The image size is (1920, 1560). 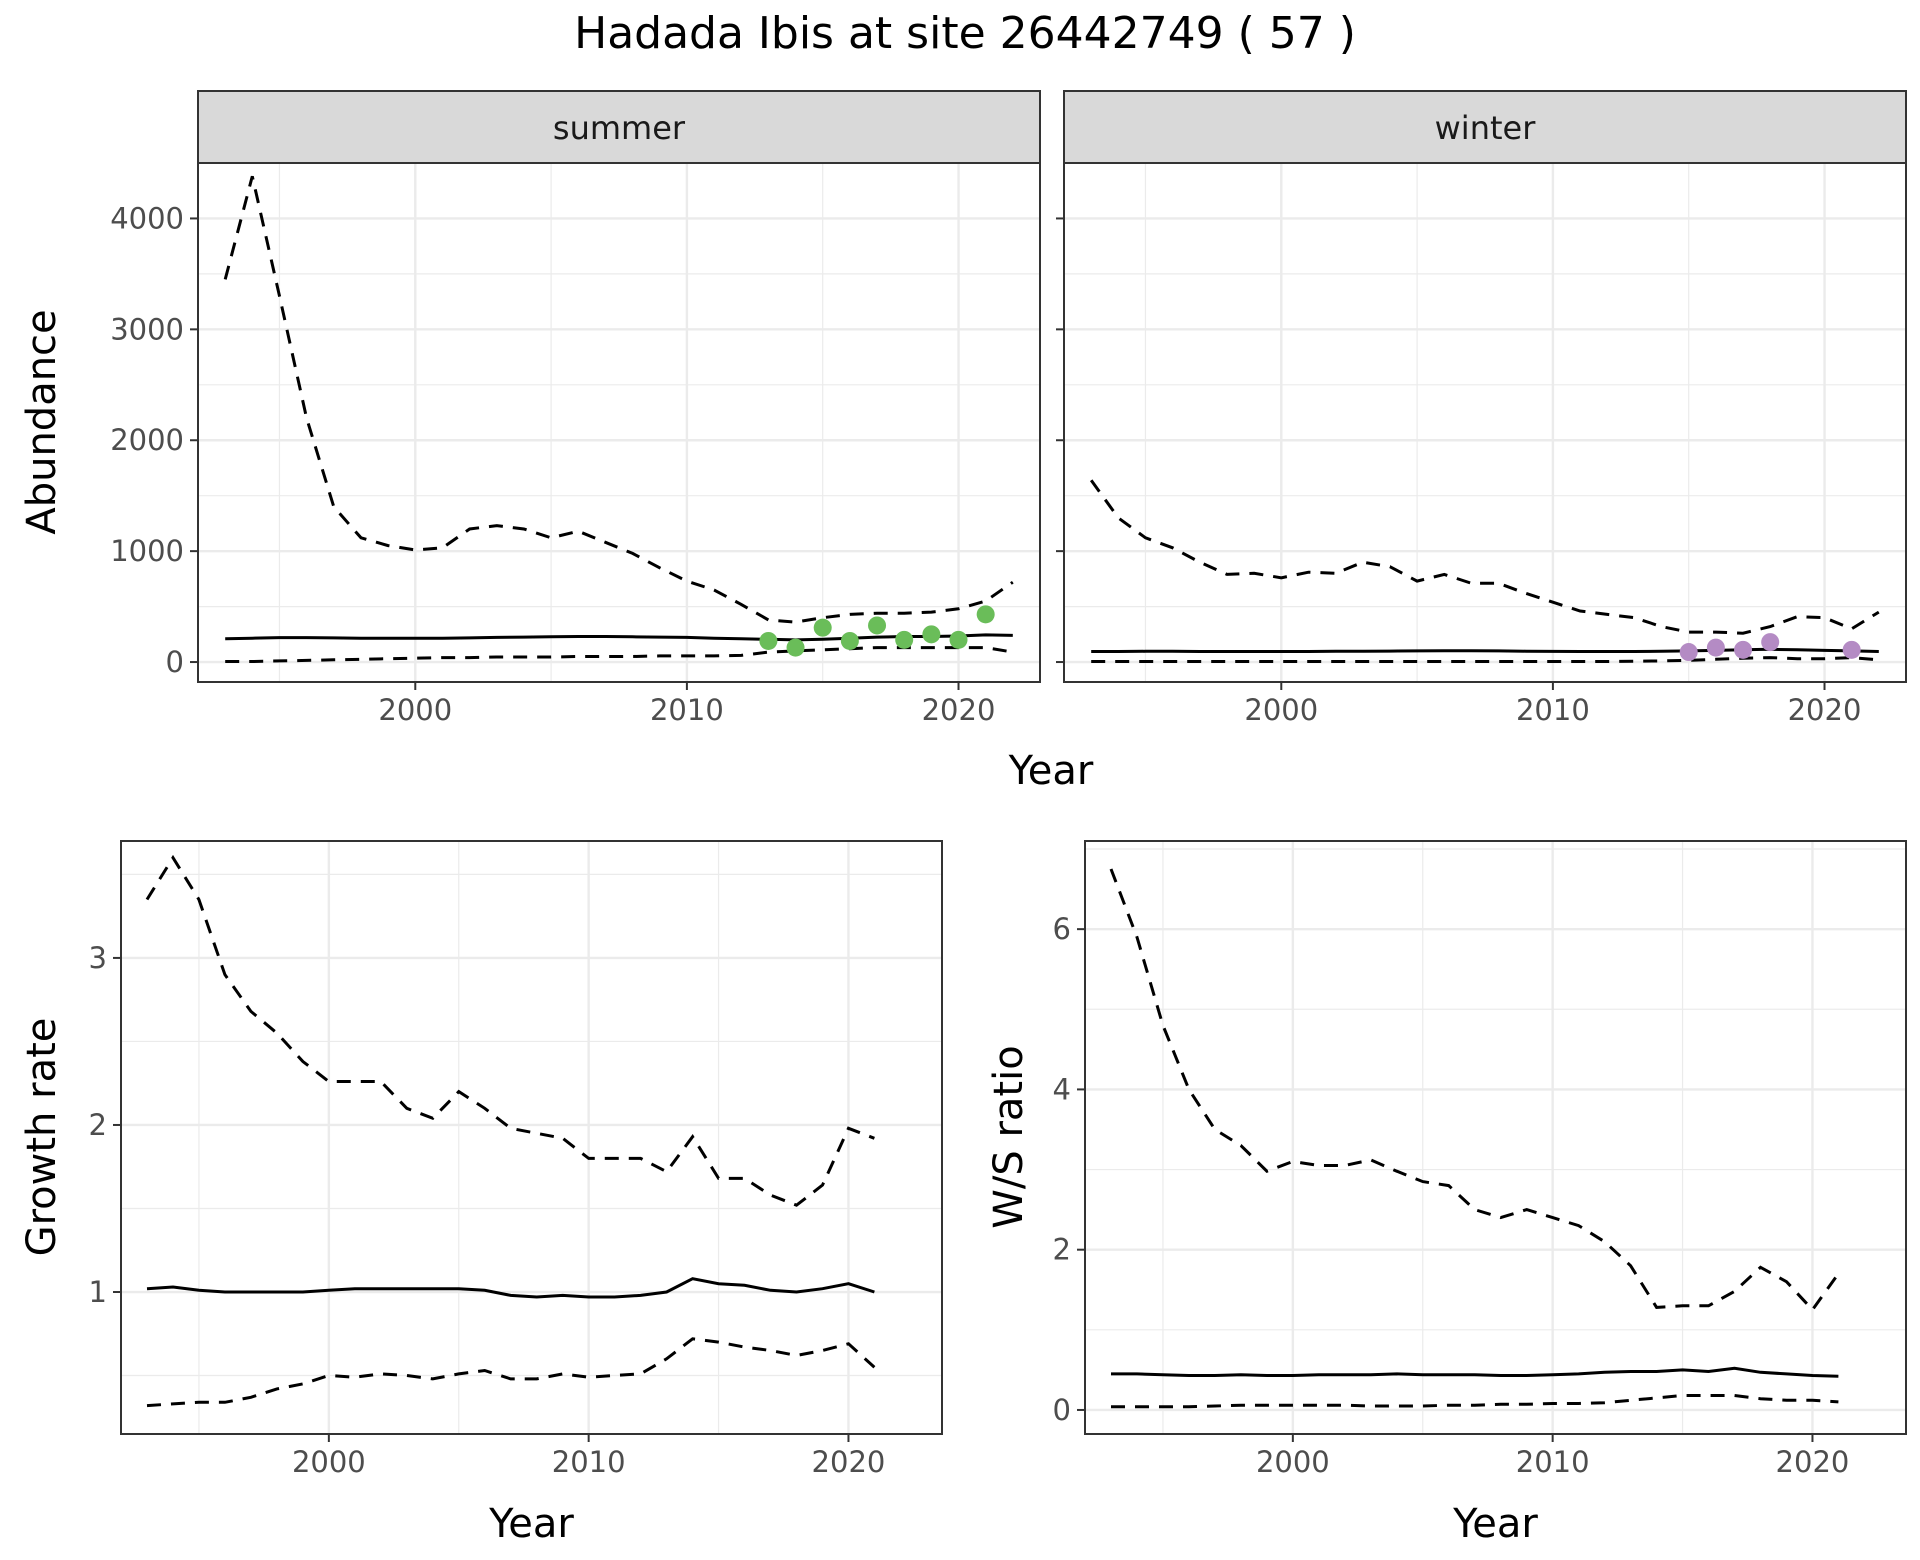 I want to click on y-axis-title: W/S ratio, so click(x=1009, y=1136).